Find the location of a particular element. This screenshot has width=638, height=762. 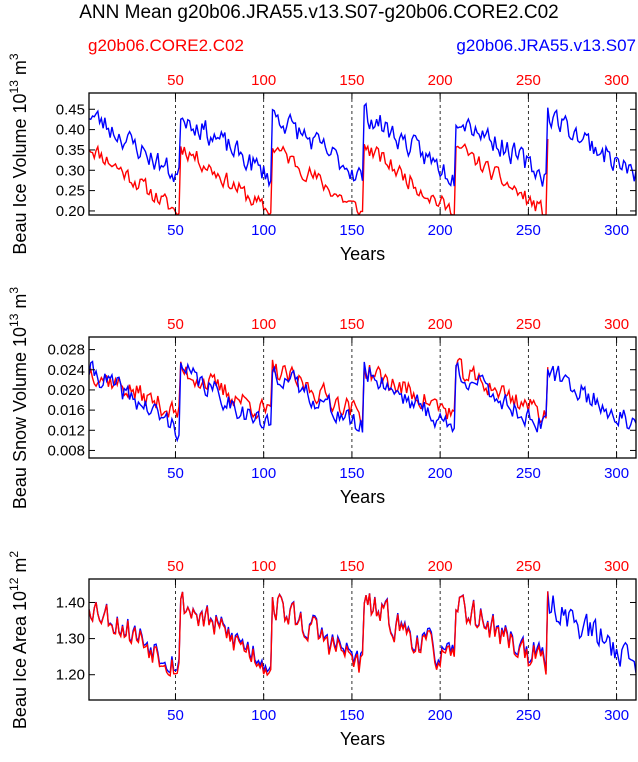

yaxis-label: Beau Snow Volume 1013 m3 is located at coordinates (18, 398).